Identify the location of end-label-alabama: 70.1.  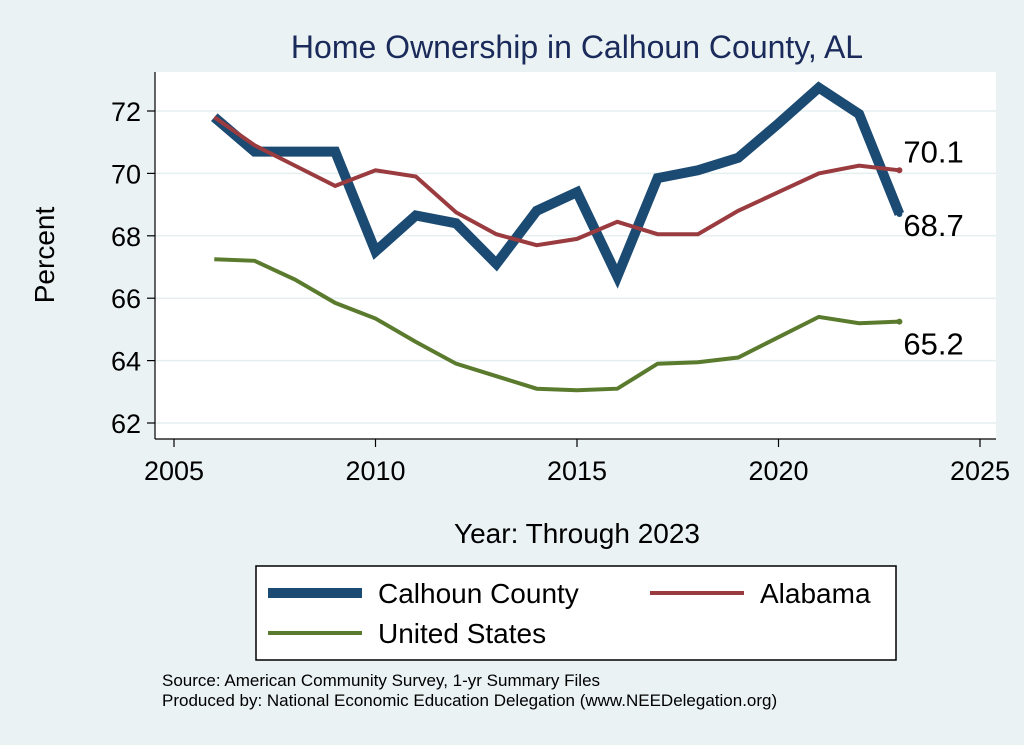
(933, 151).